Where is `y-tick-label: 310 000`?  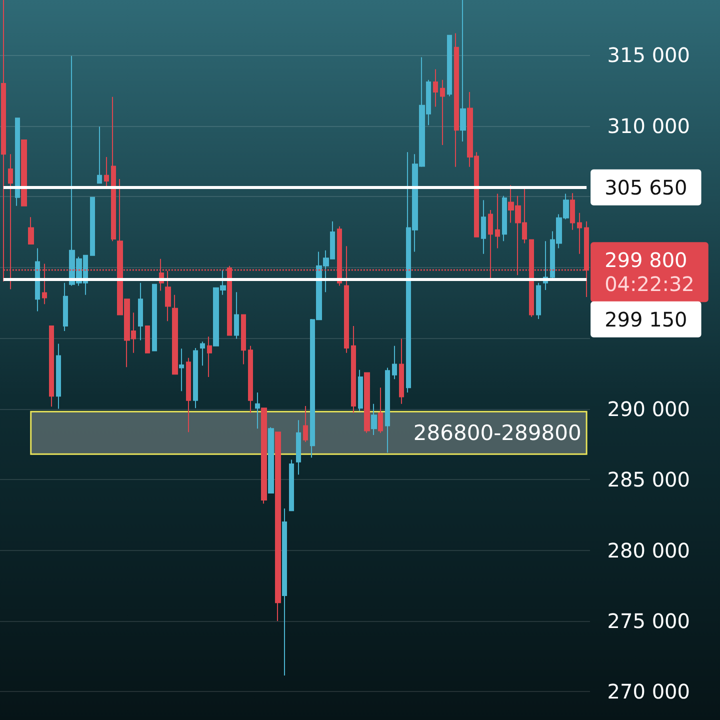
y-tick-label: 310 000 is located at coordinates (648, 126).